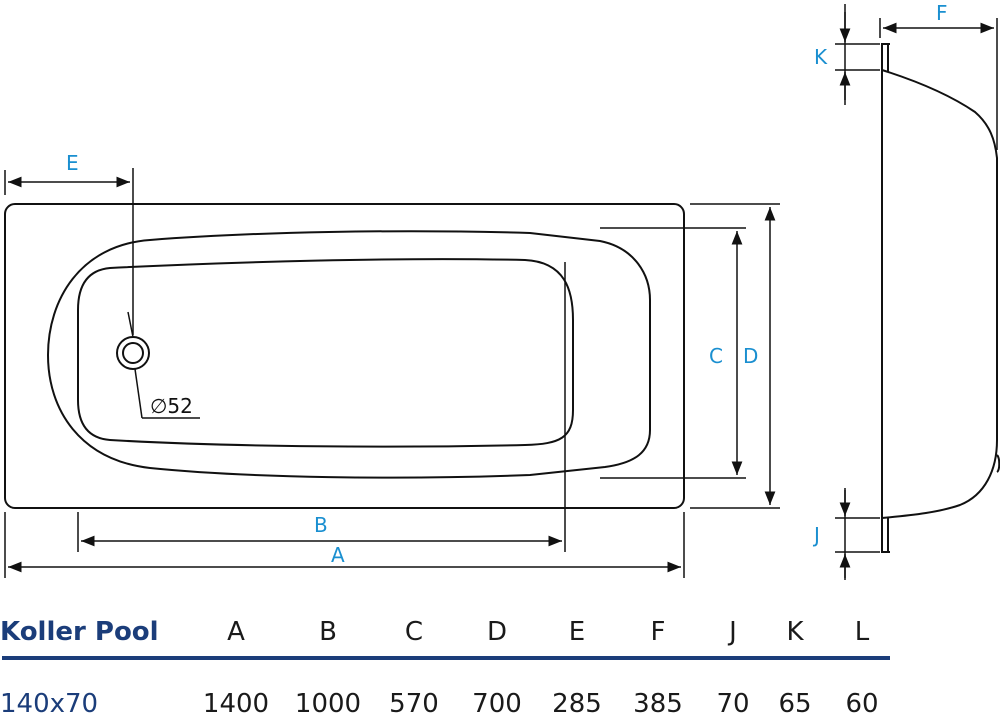 This screenshot has height=724, width=1000. I want to click on side-view-dimensions, so click(916, 292).